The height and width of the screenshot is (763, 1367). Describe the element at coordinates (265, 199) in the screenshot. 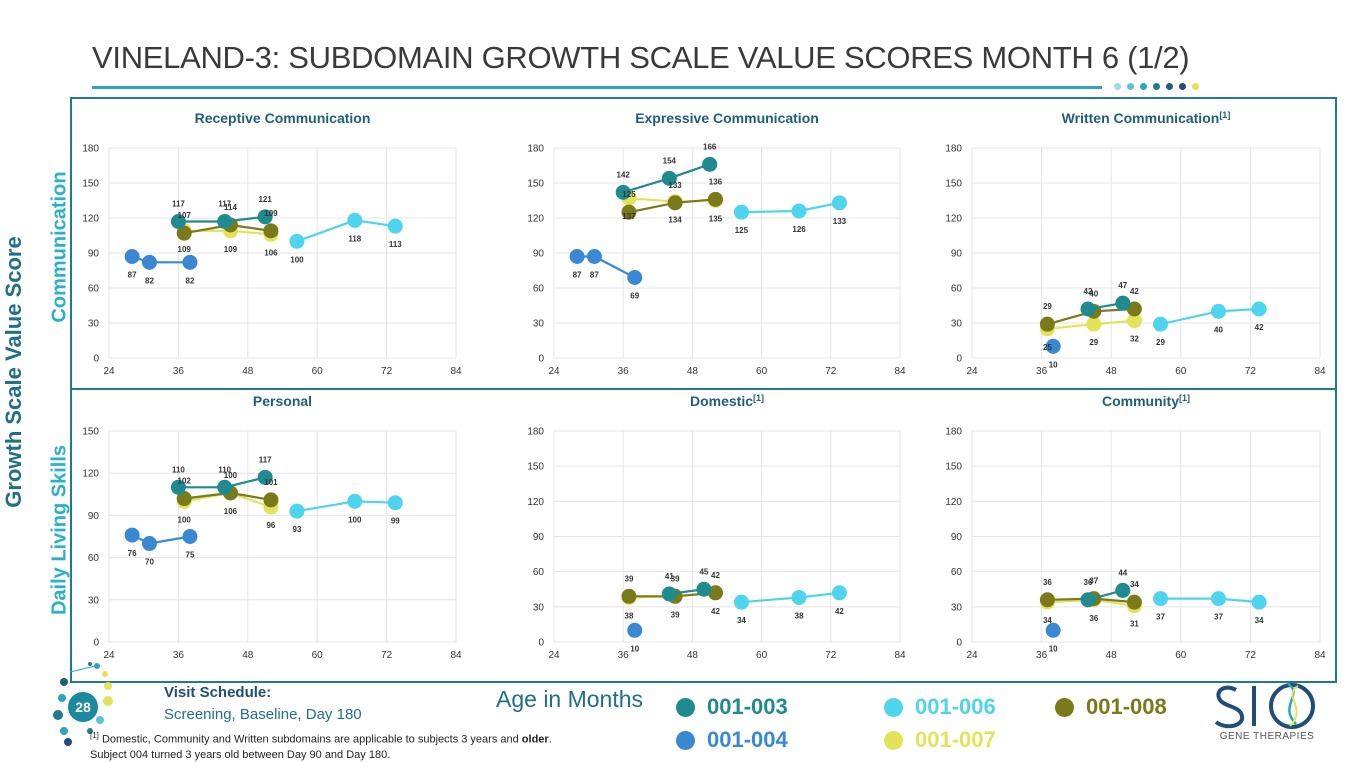

I see `data-label-001-003: 121` at that location.